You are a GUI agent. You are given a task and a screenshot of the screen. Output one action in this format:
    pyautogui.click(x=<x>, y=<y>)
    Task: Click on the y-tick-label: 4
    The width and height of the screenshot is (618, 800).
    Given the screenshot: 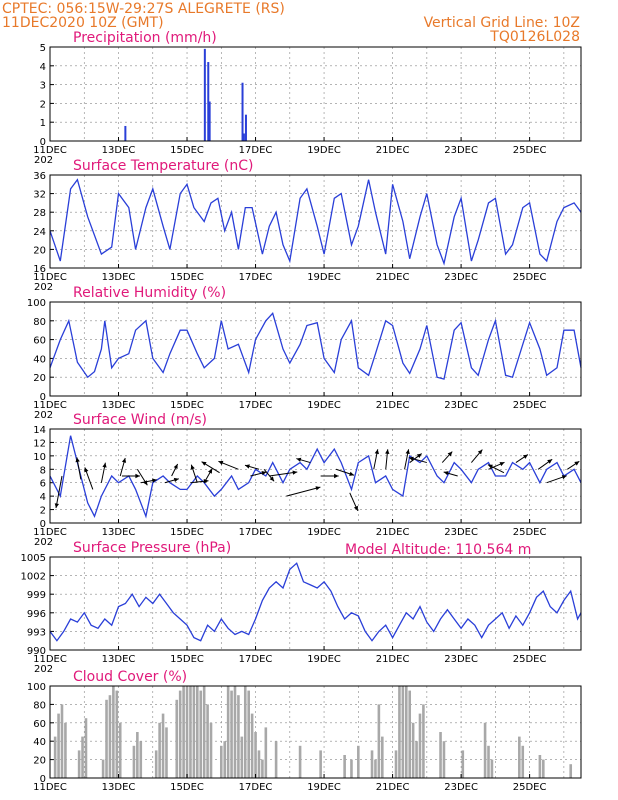 What is the action you would take?
    pyautogui.click(x=43, y=67)
    